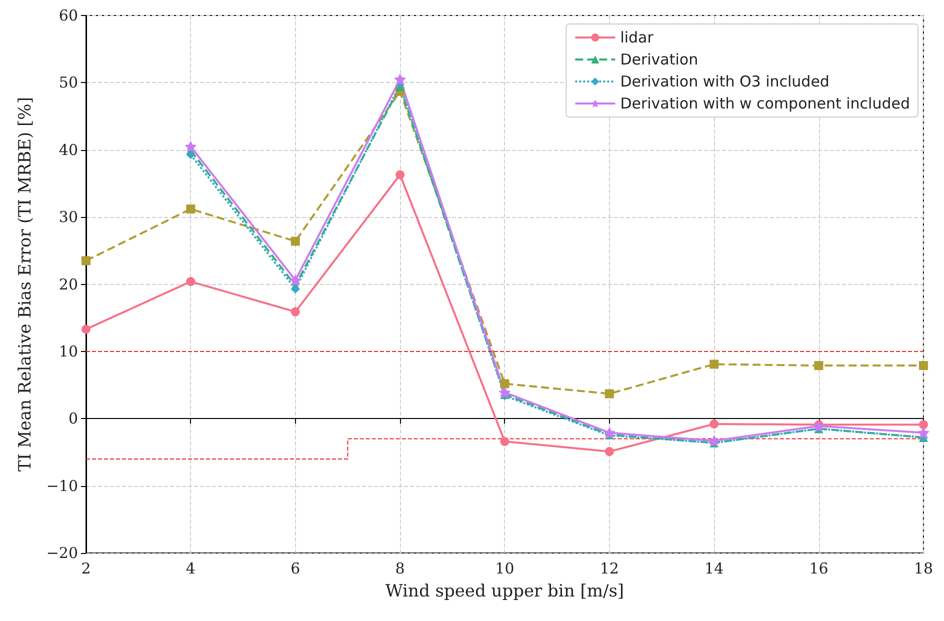 This screenshot has width=944, height=621. Describe the element at coordinates (191, 569) in the screenshot. I see `x-tick-label: 4` at that location.